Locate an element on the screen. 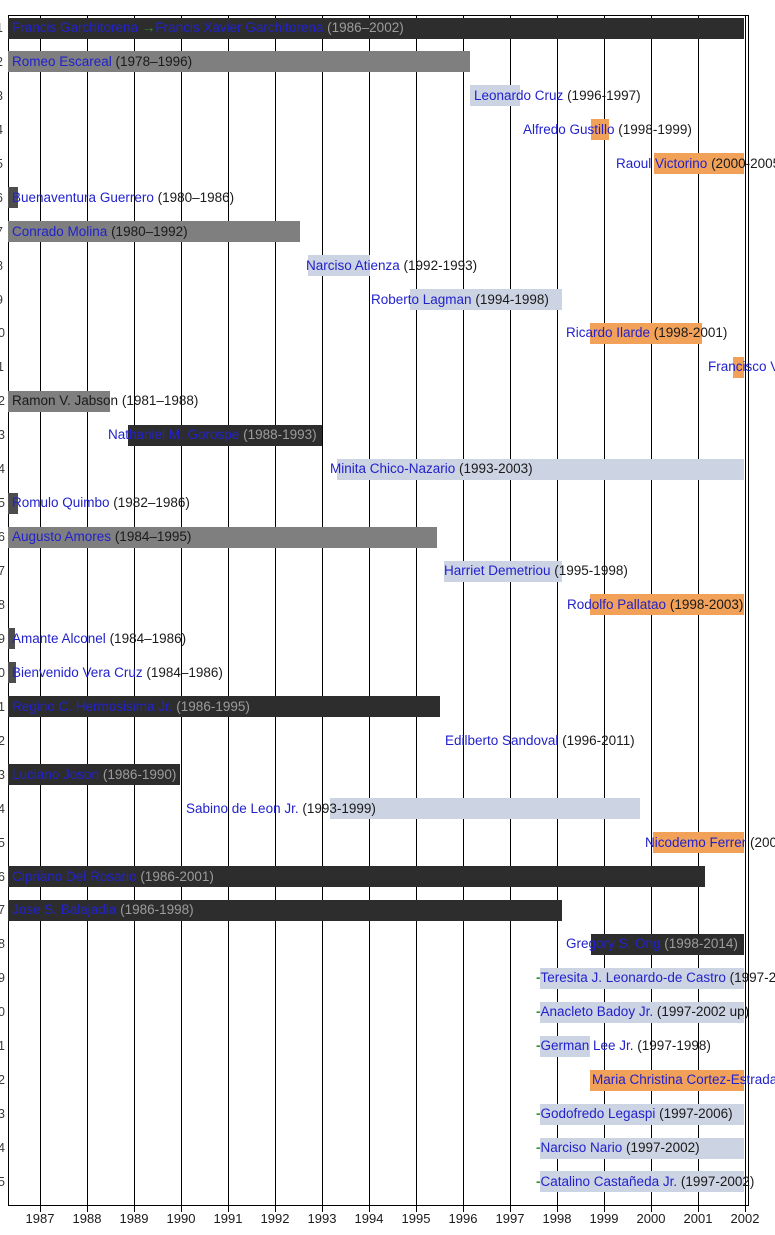 The height and width of the screenshot is (1235, 775). row-label: Nathaniel M. Gorospe (1988-1993) is located at coordinates (212, 435).